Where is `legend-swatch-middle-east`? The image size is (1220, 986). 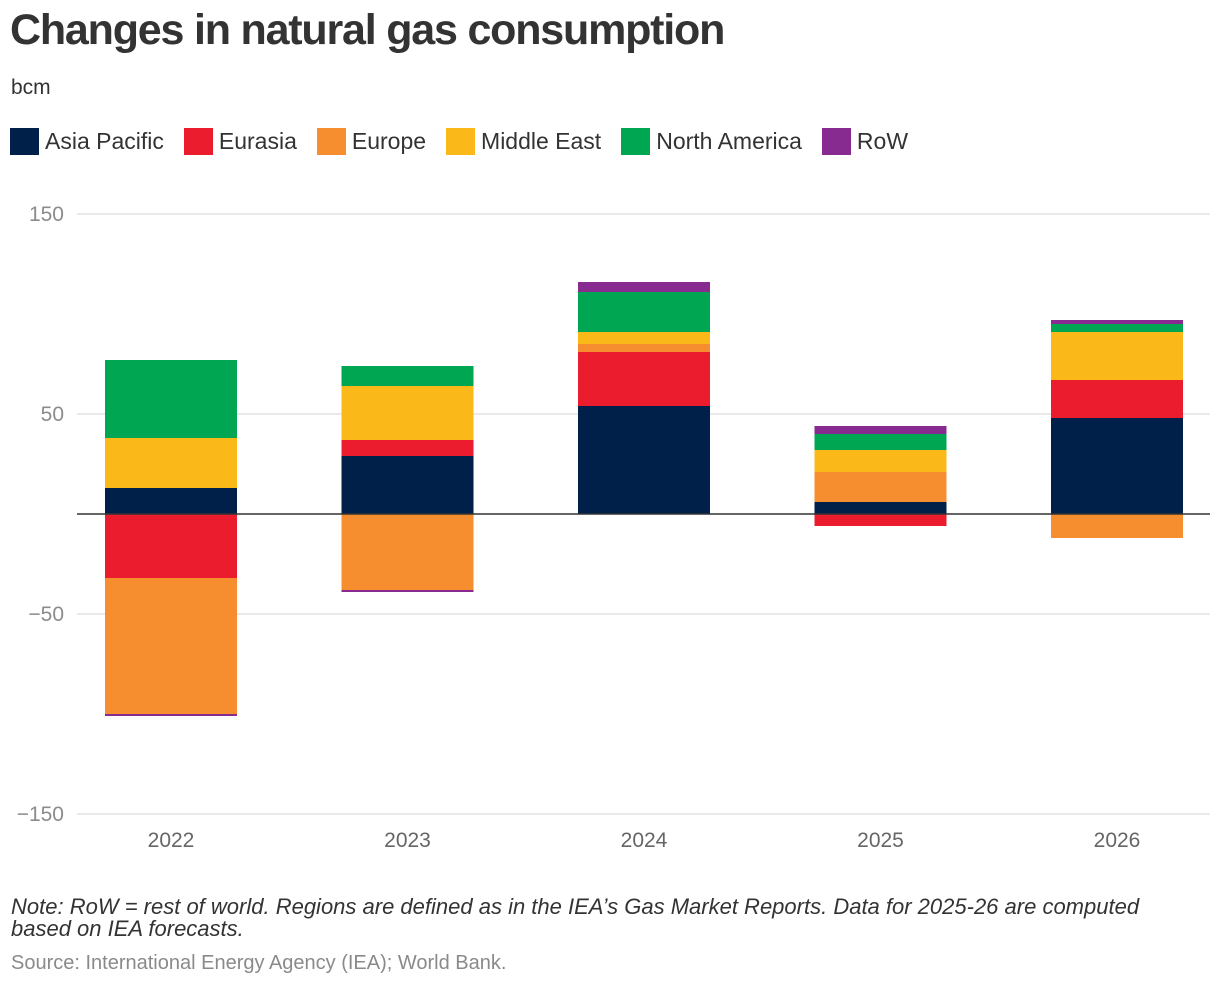 legend-swatch-middle-east is located at coordinates (461, 141).